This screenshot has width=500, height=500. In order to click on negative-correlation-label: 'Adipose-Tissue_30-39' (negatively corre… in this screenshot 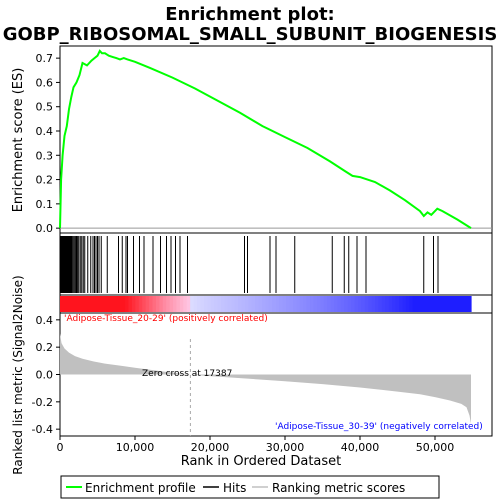, I will do `click(379, 427)`.